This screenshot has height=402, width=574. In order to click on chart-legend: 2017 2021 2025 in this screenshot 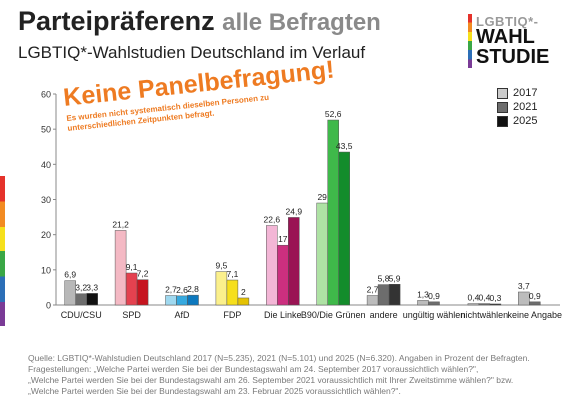, I will do `click(517, 107)`.